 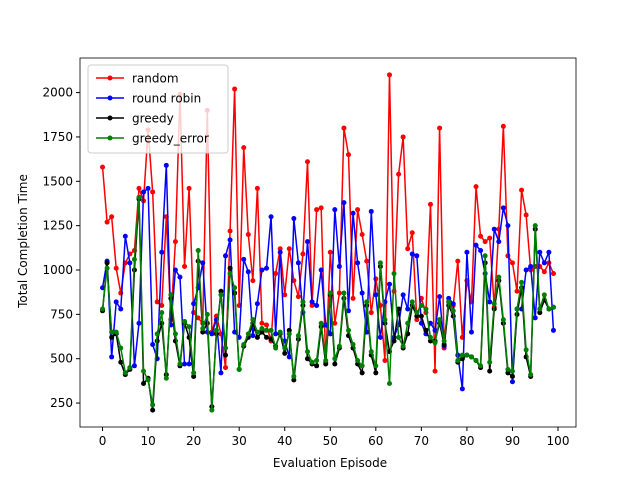 What do you see at coordinates (153, 119) in the screenshot?
I see `legend-label: greedy` at bounding box center [153, 119].